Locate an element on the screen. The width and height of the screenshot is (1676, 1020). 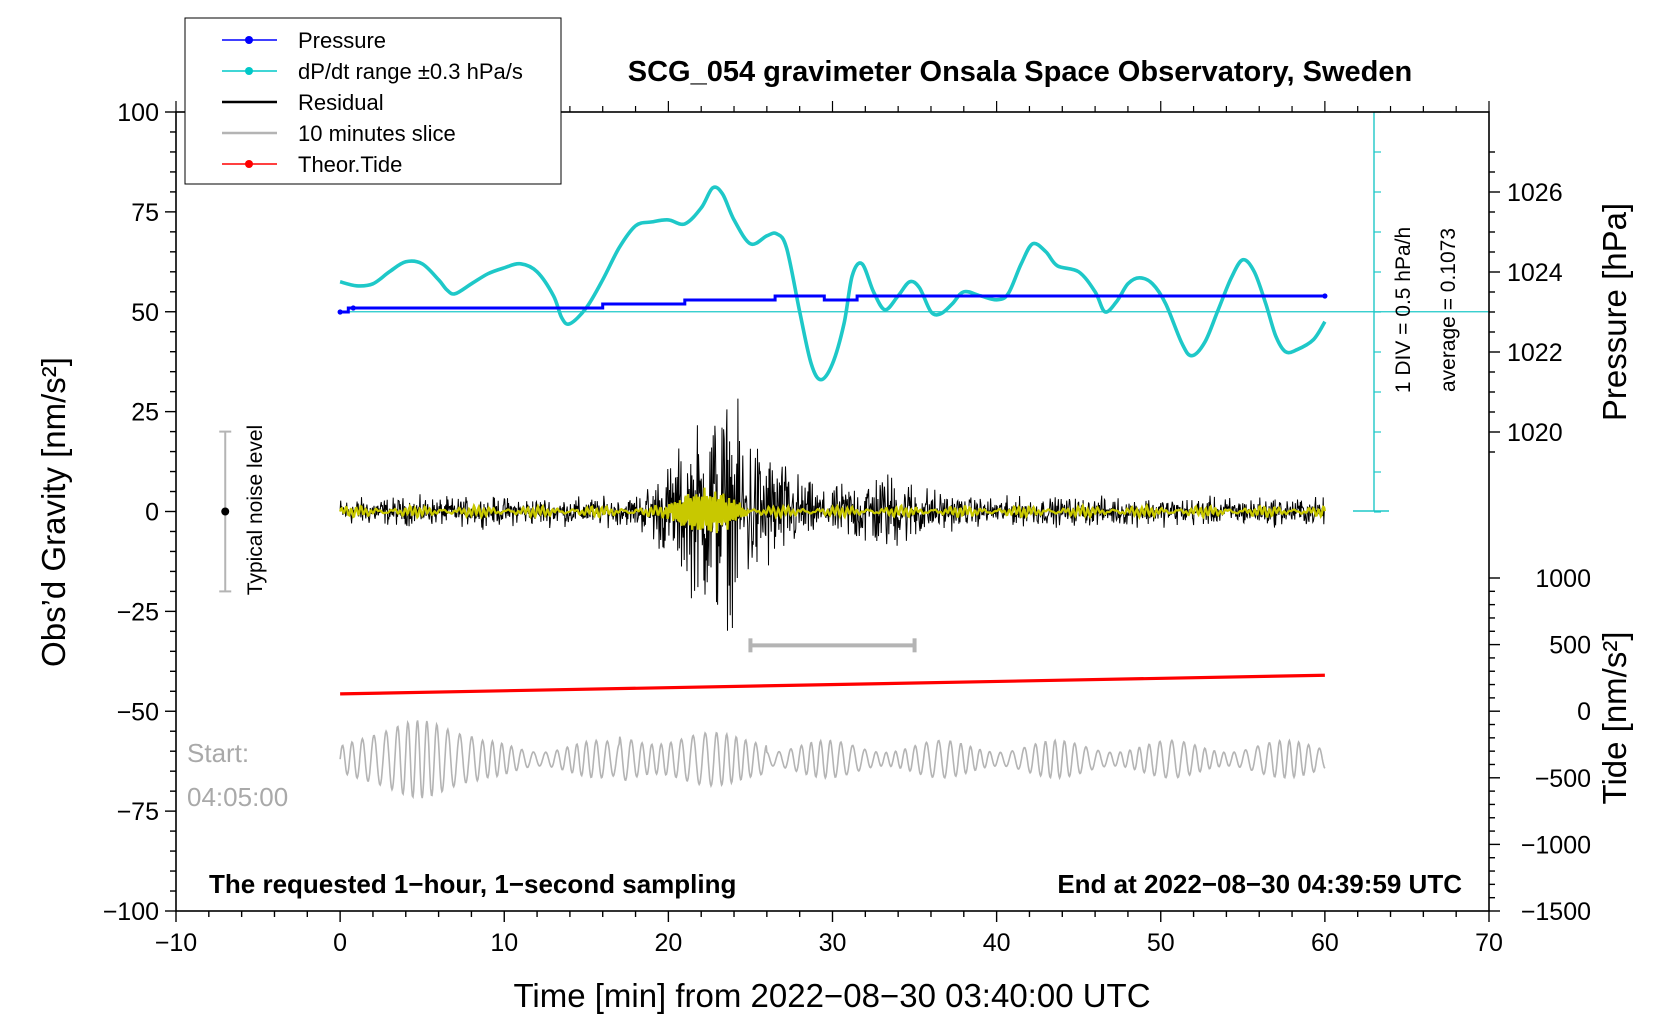
pressure-tick-label: 1024 is located at coordinates (1535, 273).